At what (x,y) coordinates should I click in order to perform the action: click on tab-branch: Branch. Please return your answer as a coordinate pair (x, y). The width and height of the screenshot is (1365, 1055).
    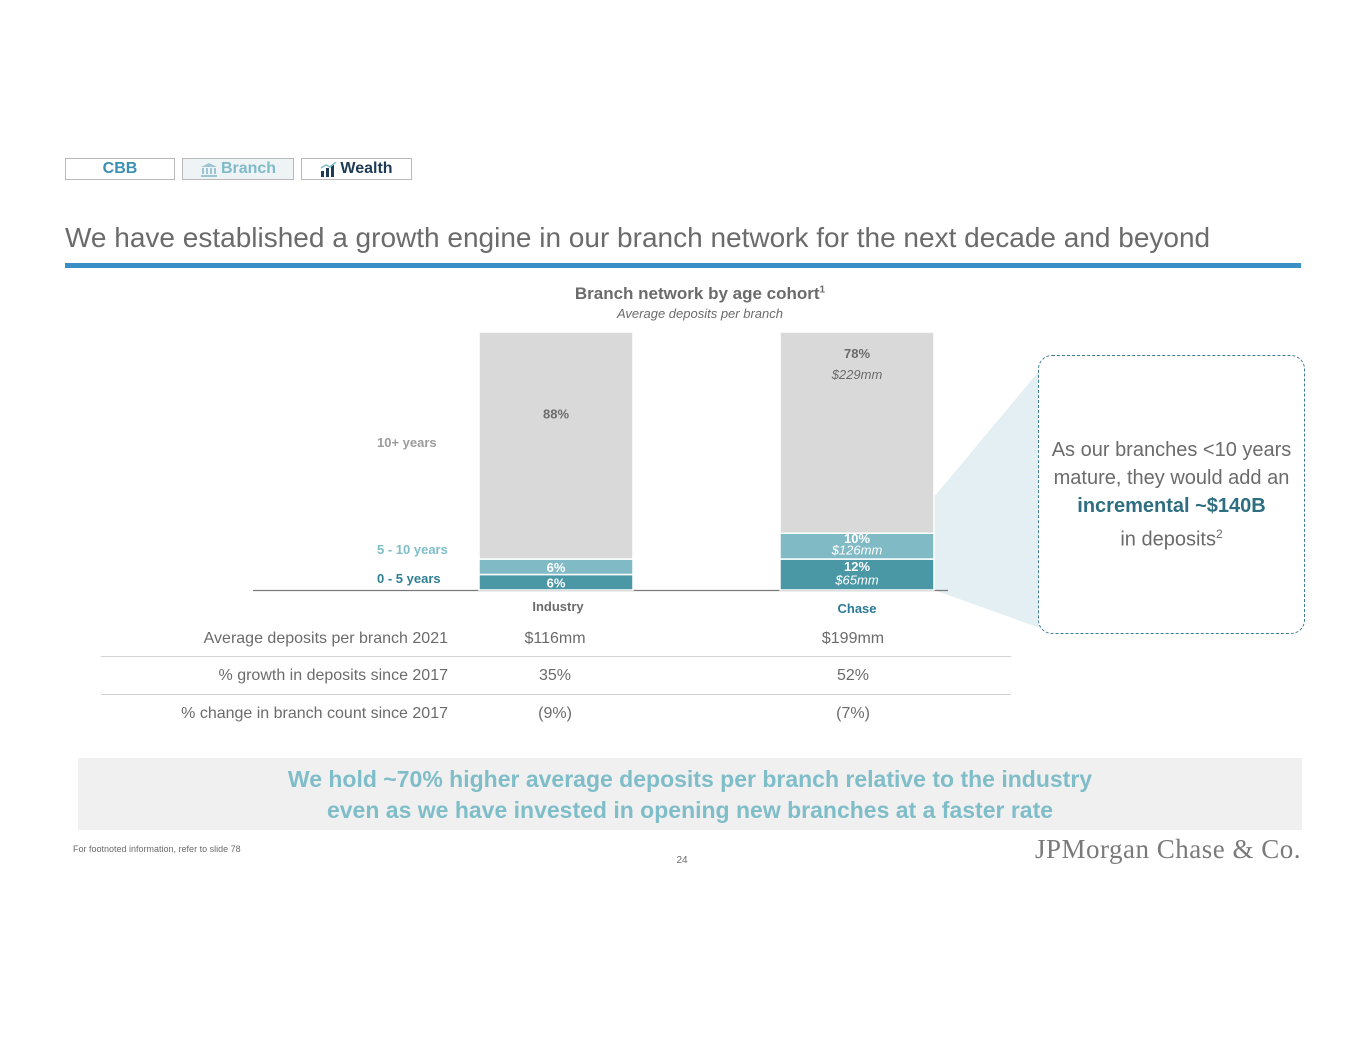
    Looking at the image, I should click on (238, 169).